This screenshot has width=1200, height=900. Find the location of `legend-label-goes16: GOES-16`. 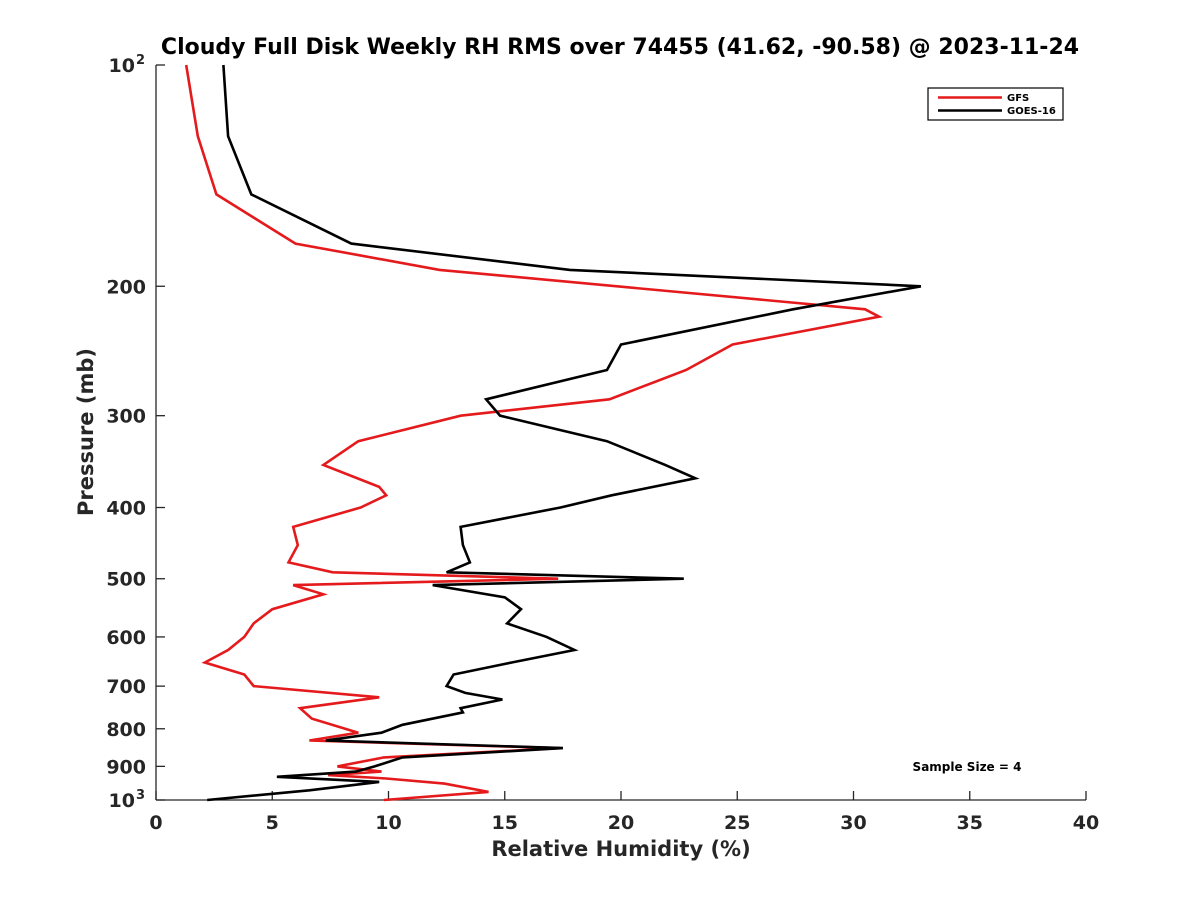

legend-label-goes16: GOES-16 is located at coordinates (1031, 111).